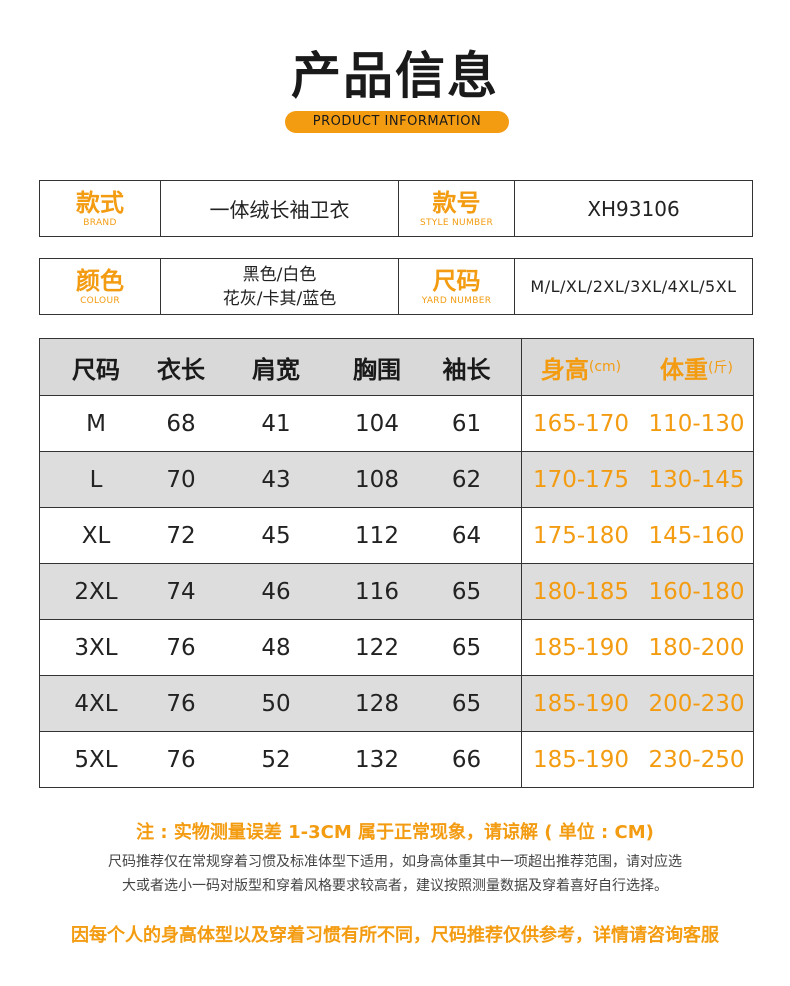  Describe the element at coordinates (467, 535) in the screenshot. I see `cell-sleeve: 64` at that location.